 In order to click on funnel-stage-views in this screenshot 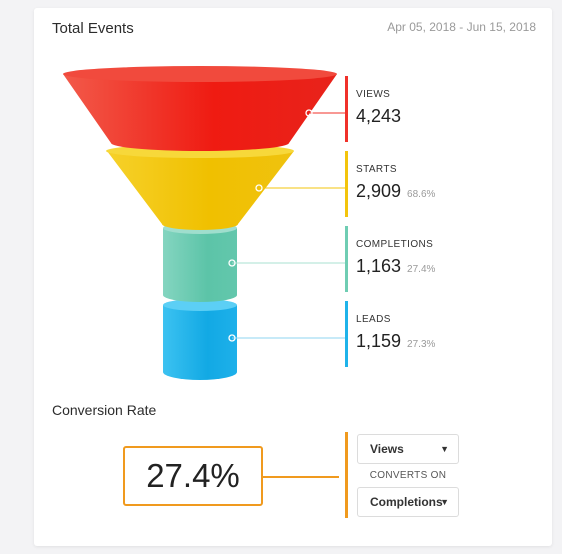, I will do `click(200, 108)`.